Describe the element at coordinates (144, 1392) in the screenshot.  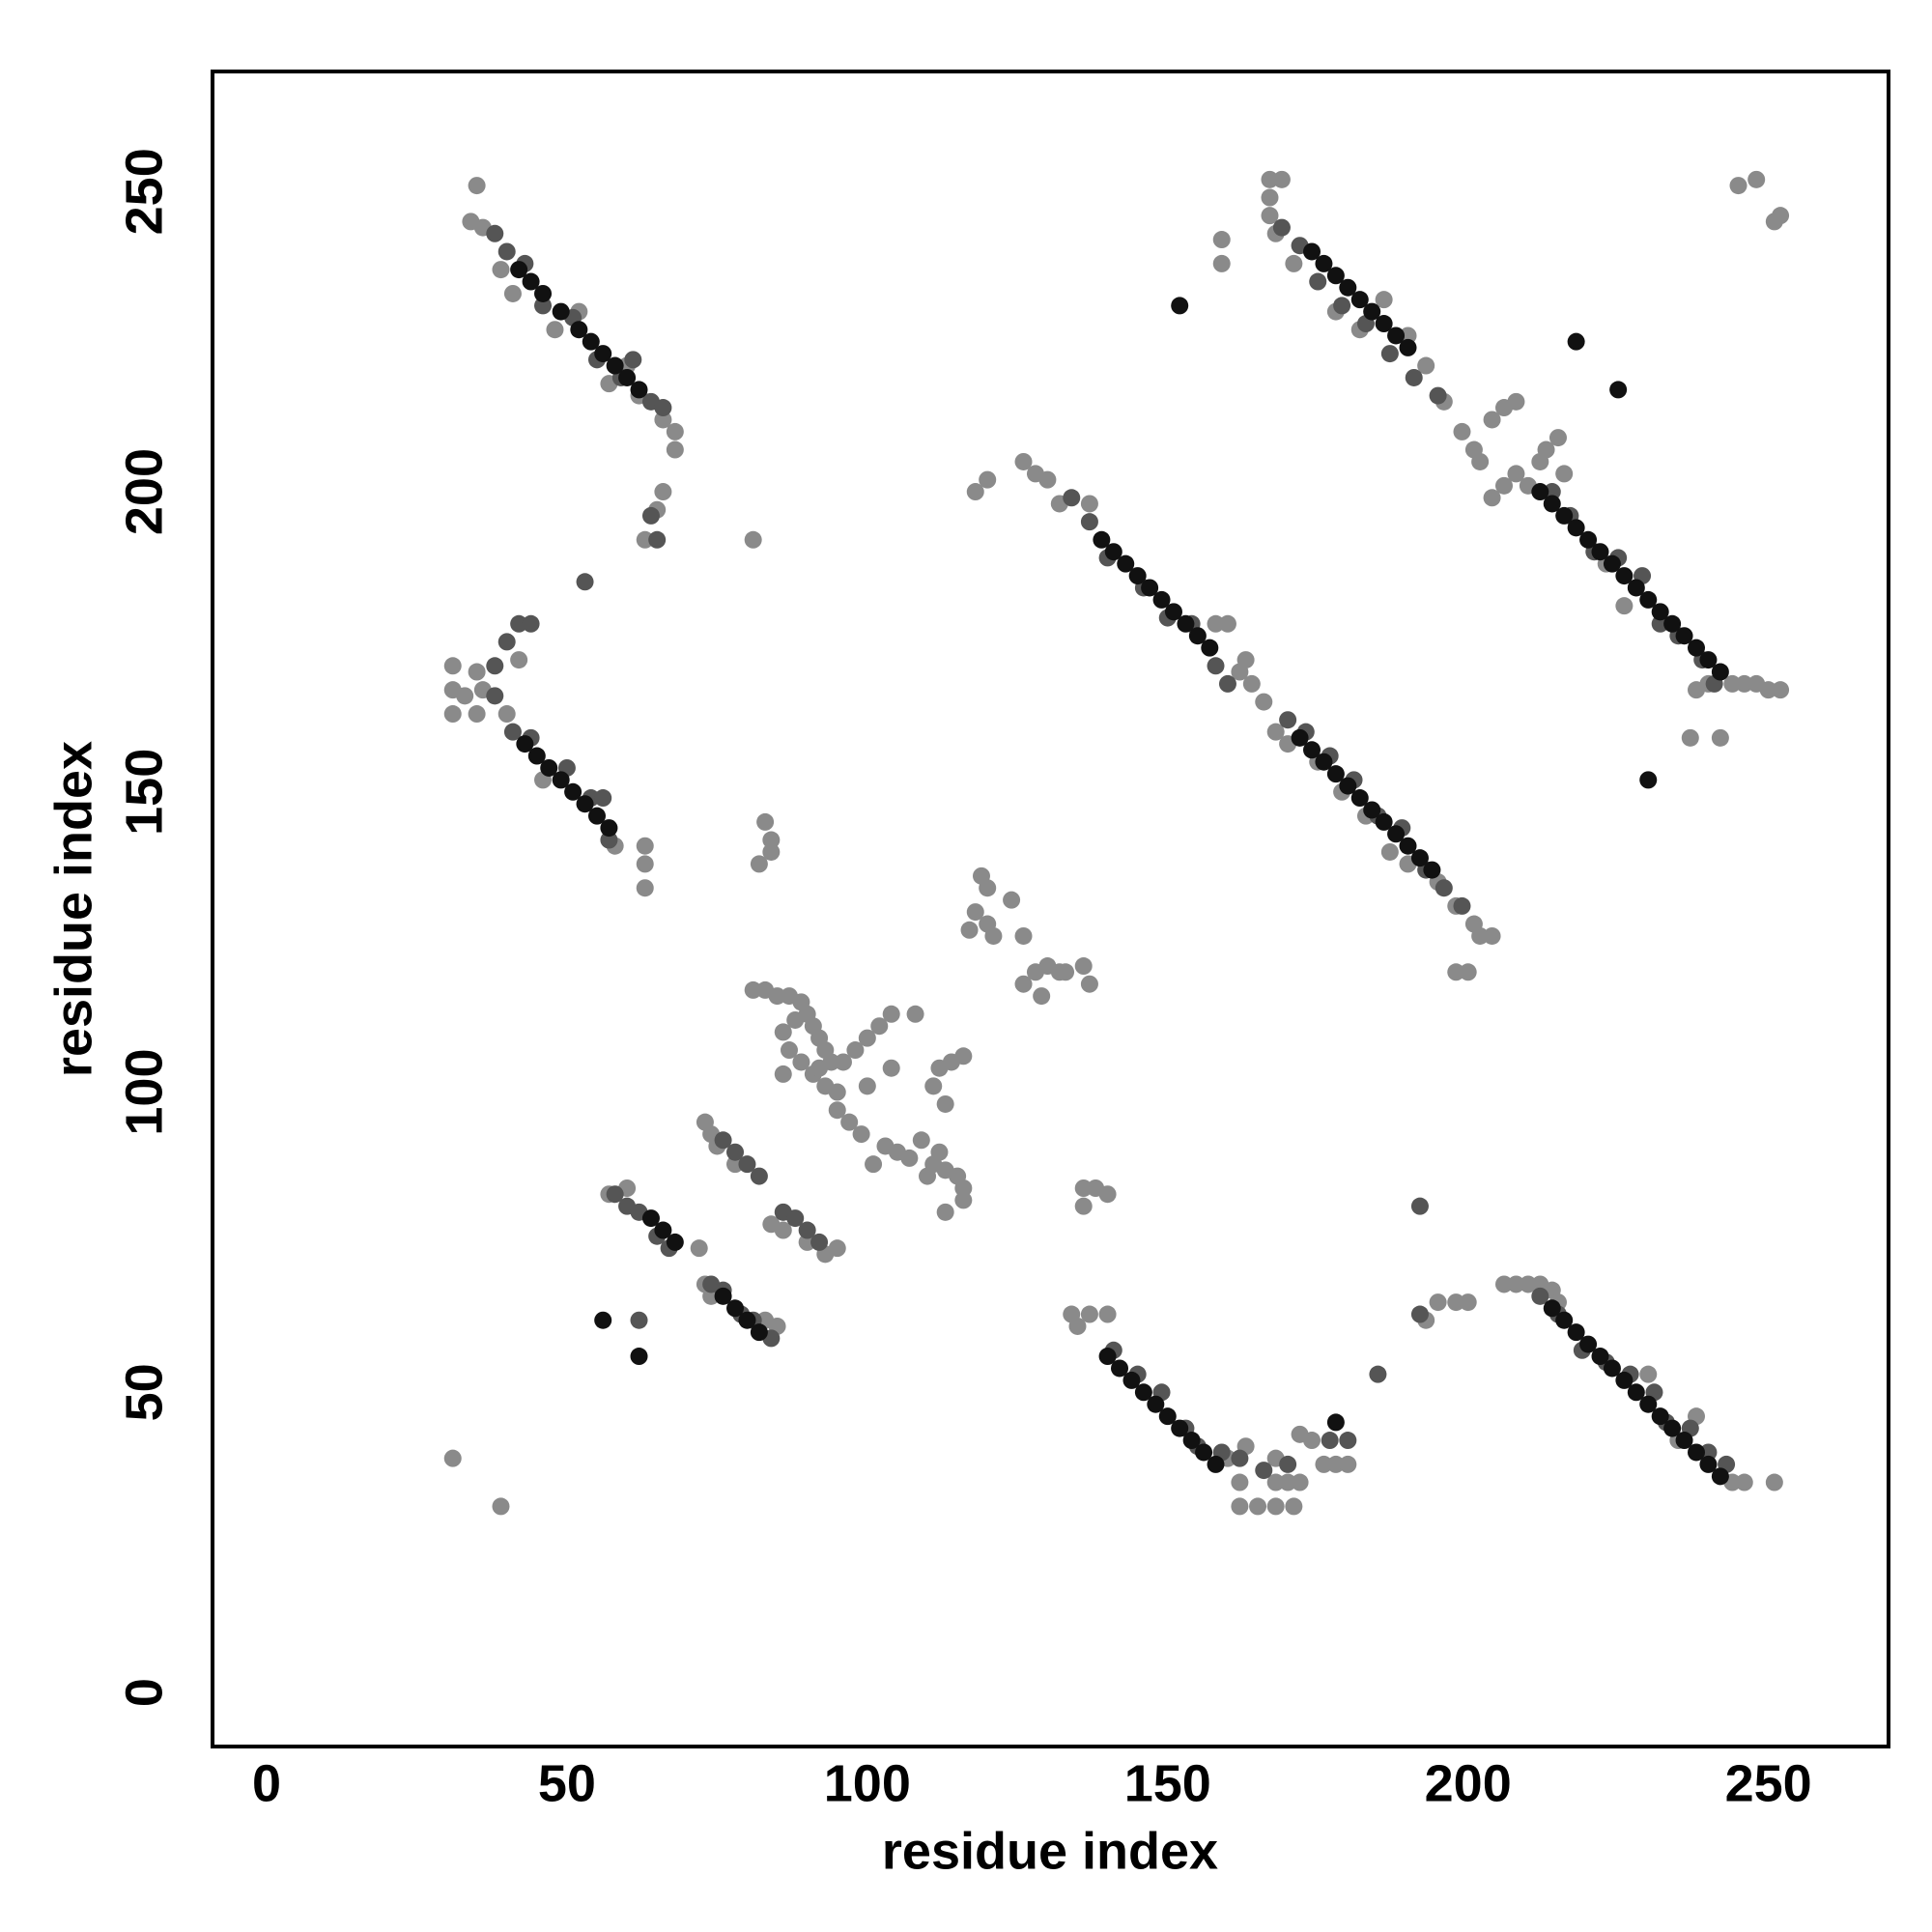
I see `y-tick-label: 50` at that location.